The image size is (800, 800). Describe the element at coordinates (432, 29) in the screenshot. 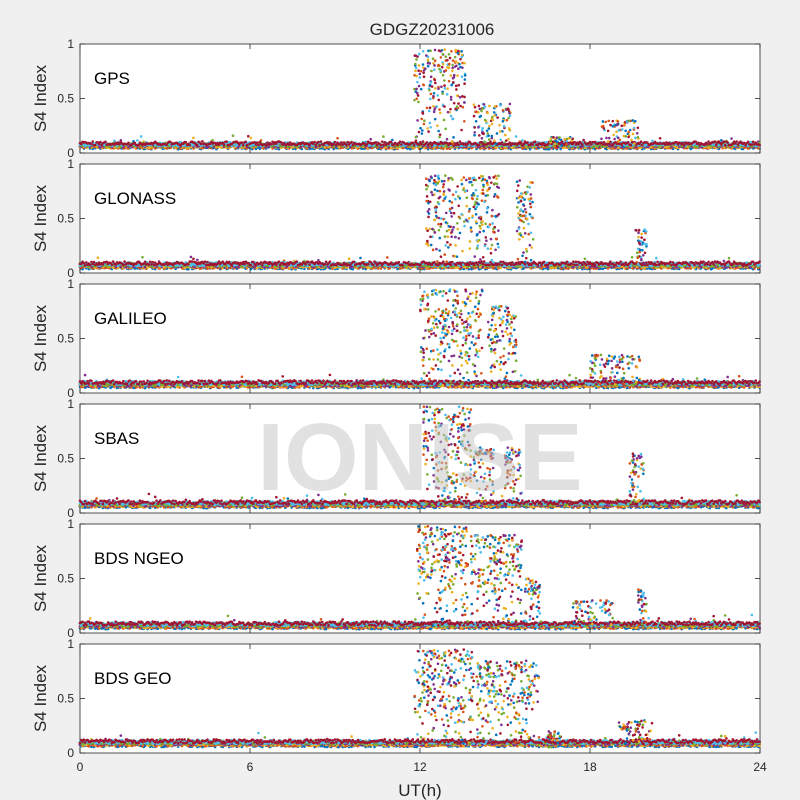

I see `chart-title: GDGZ20231006` at that location.